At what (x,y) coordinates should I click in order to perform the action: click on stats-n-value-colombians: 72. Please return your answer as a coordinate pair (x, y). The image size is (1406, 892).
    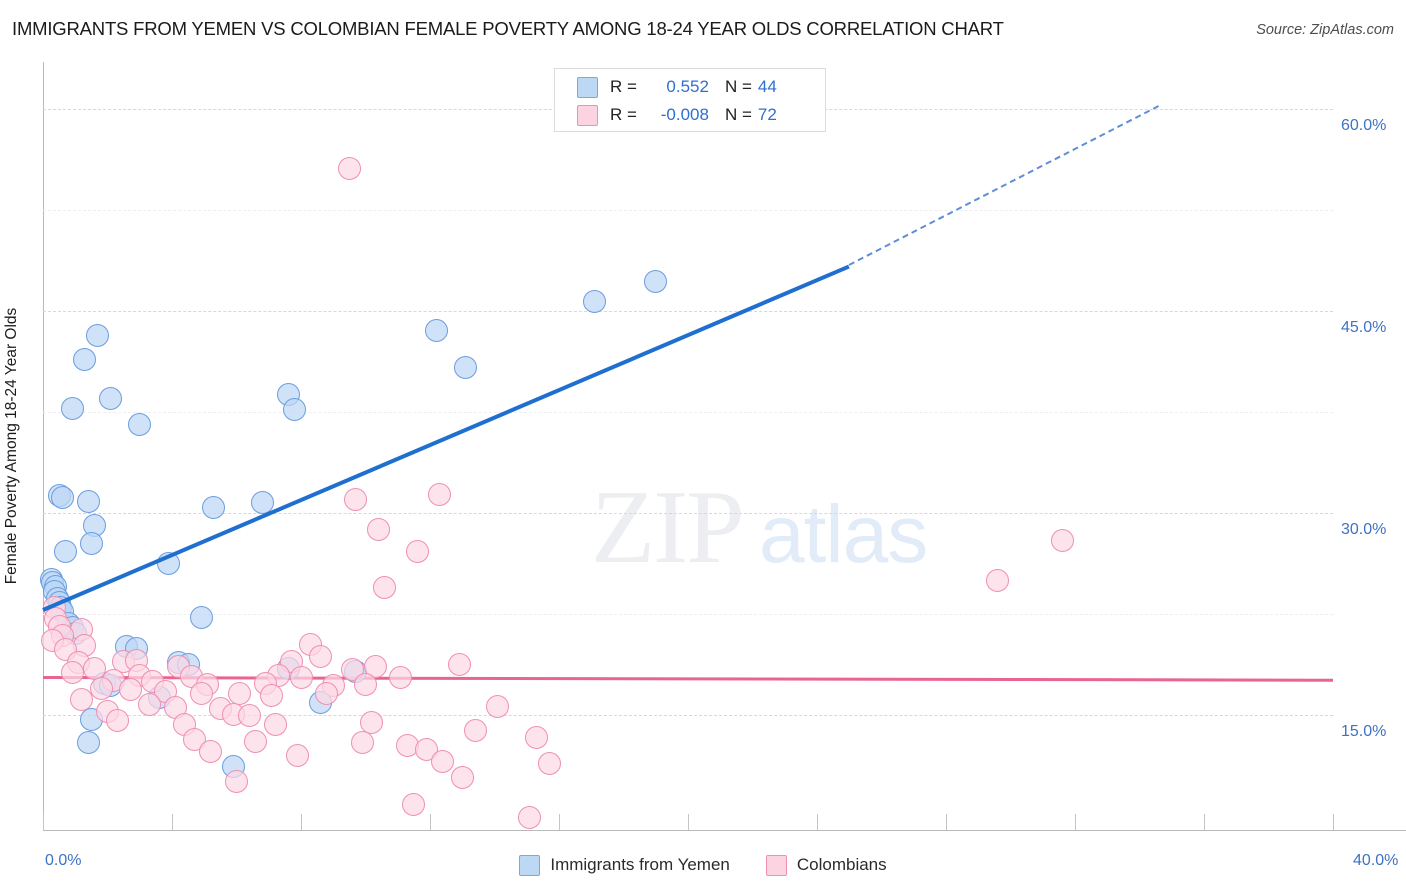
    Looking at the image, I should click on (767, 114).